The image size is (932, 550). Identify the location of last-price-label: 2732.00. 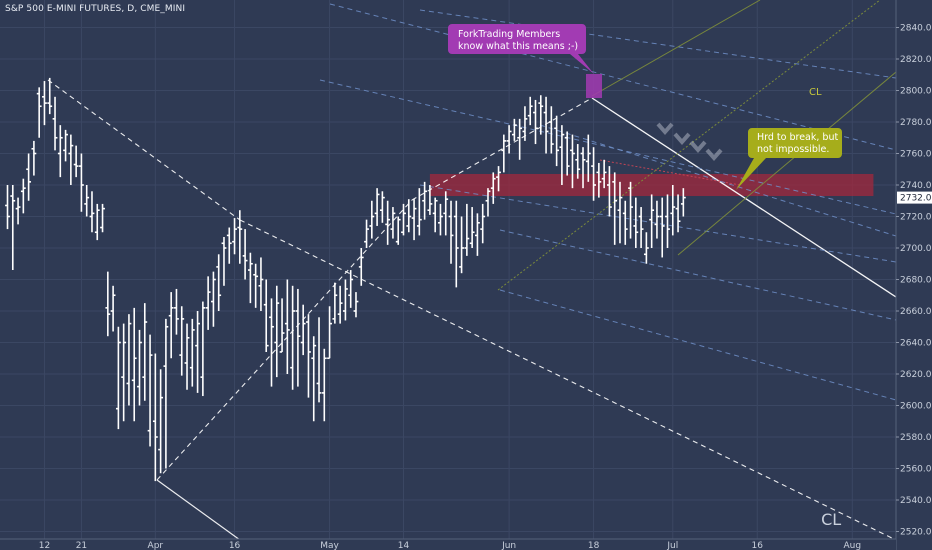
(916, 199).